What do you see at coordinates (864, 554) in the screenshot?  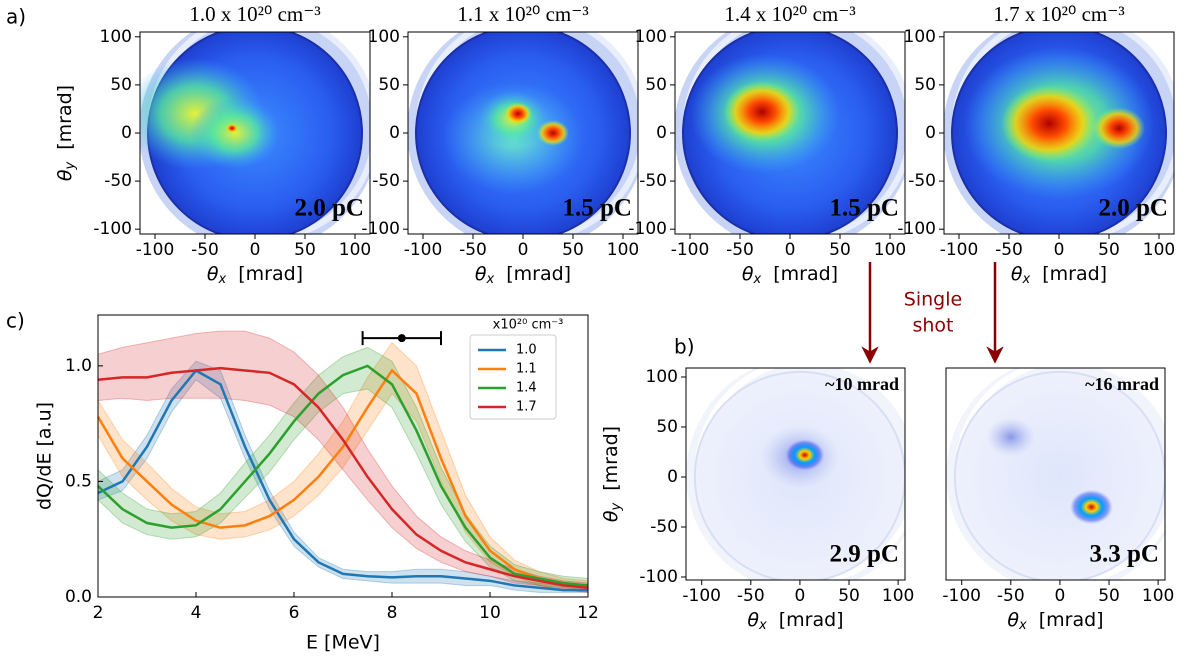 I see `annotation: 2.9 pC` at bounding box center [864, 554].